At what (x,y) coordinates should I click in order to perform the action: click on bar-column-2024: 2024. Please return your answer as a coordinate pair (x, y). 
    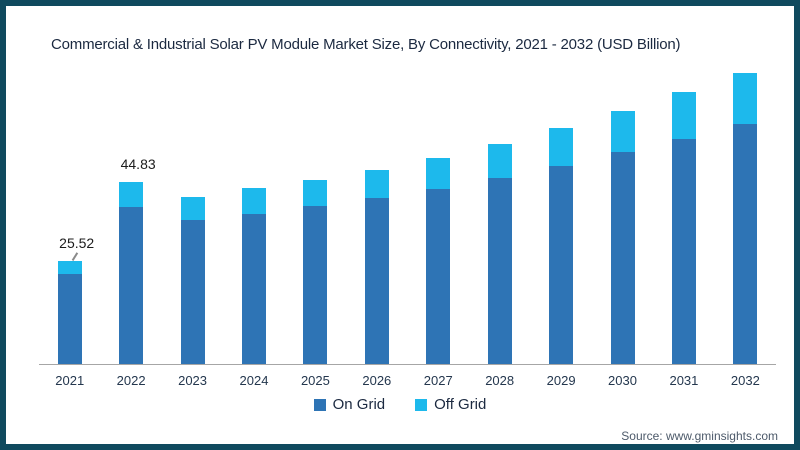
    Looking at the image, I should click on (253, 226).